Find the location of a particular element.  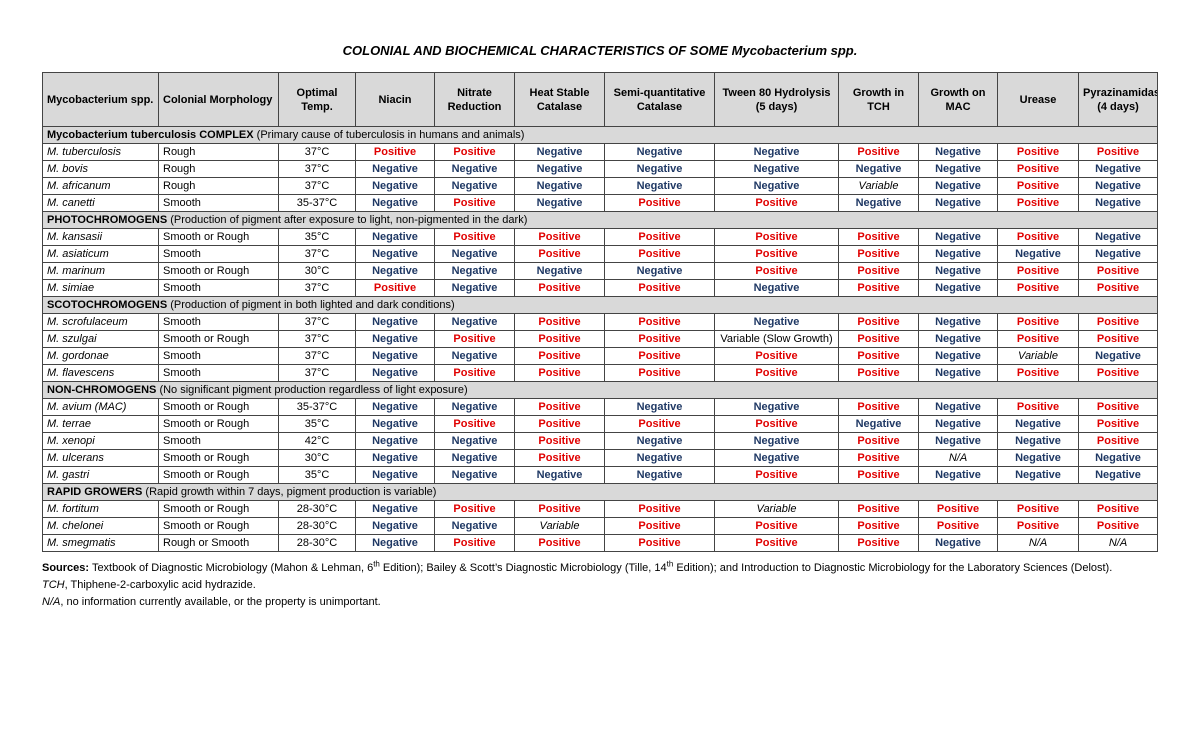

species-cell: M. szulgai is located at coordinates (100, 339).